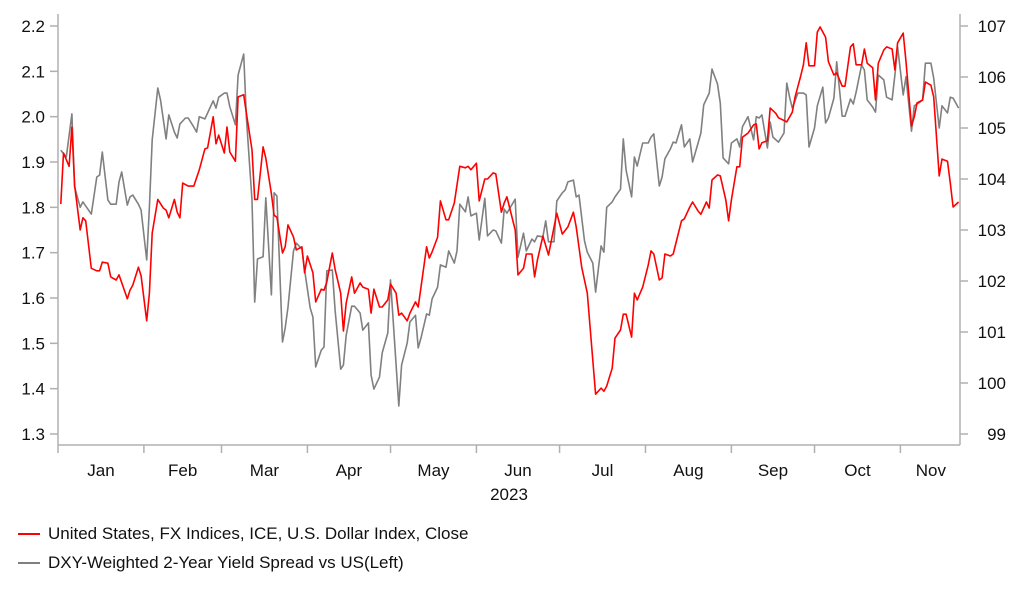  What do you see at coordinates (33, 389) in the screenshot?
I see `left-tick-label: 1.4` at bounding box center [33, 389].